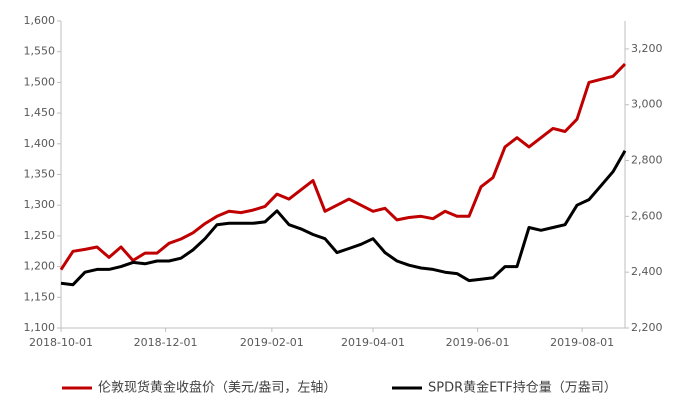  Describe the element at coordinates (40, 174) in the screenshot. I see `y-tick-label: 1,350` at that location.